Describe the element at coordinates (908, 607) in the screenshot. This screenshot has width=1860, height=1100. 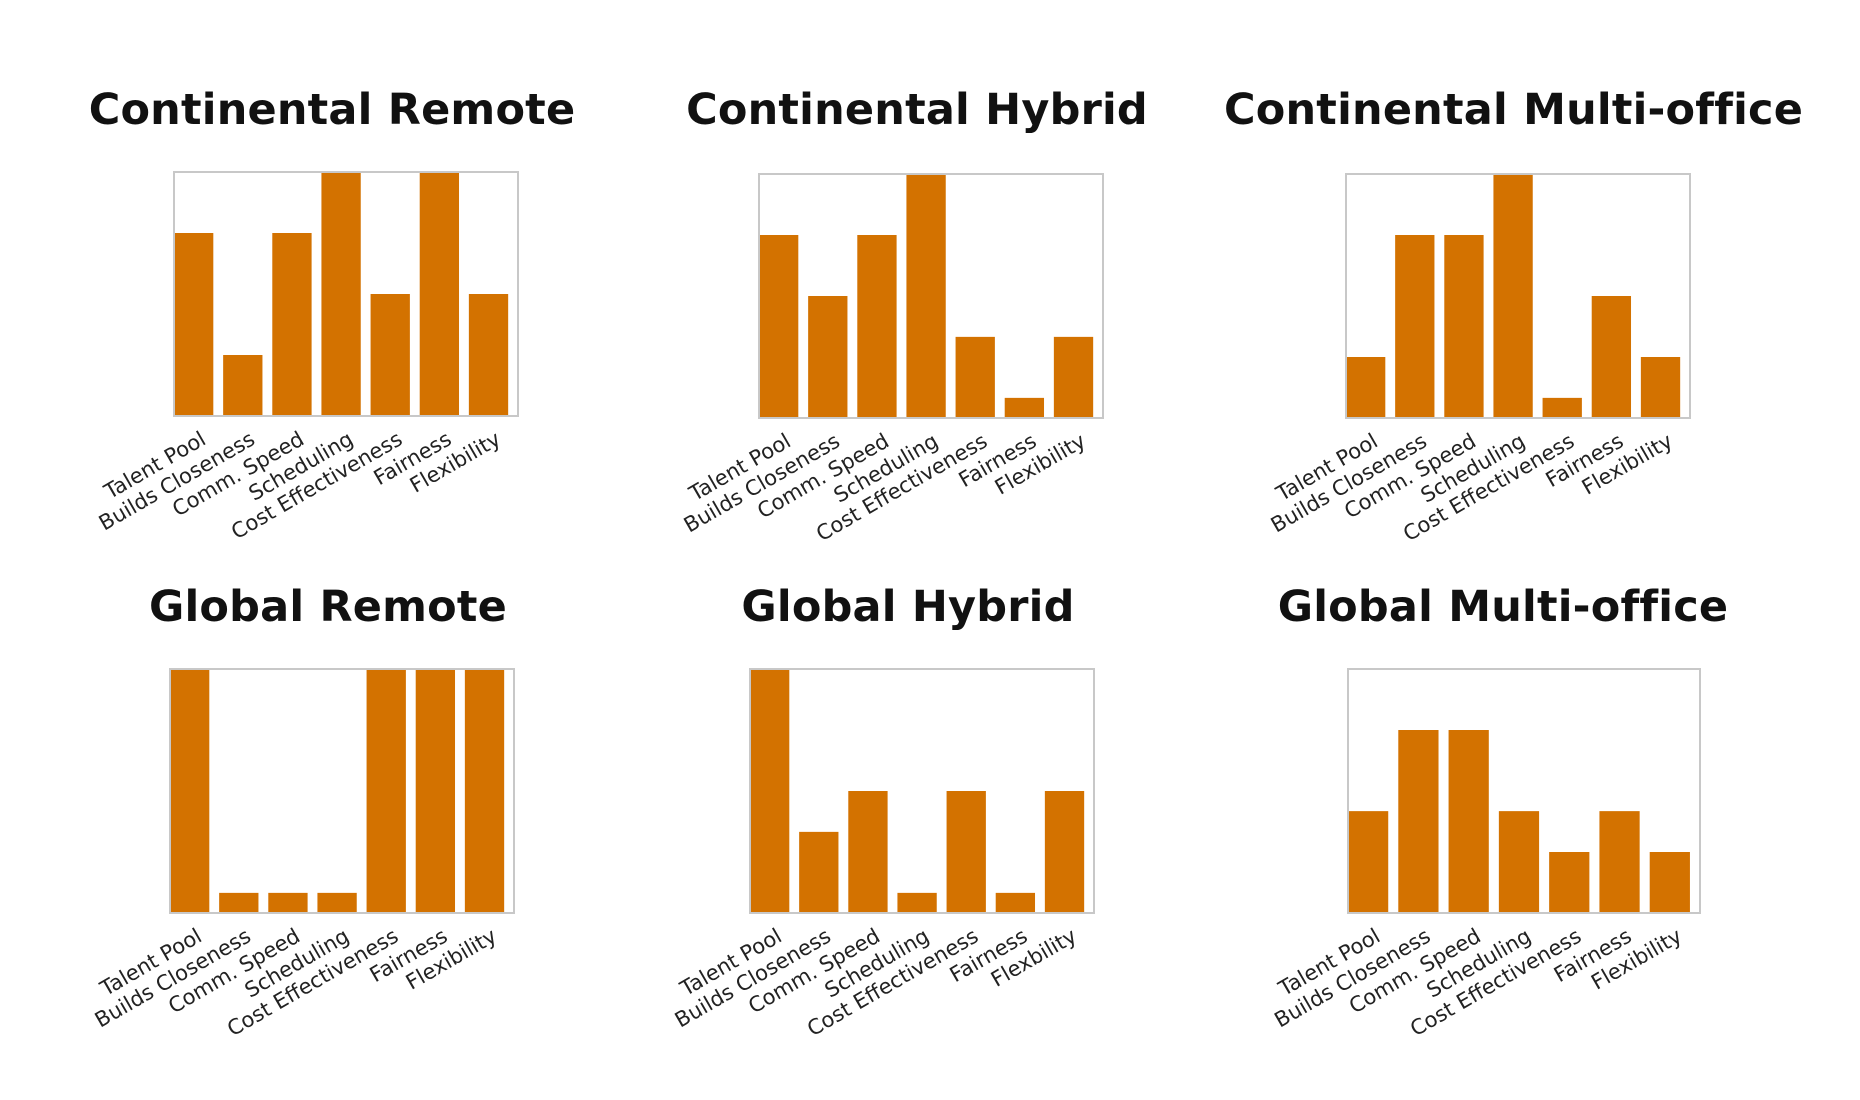
I see `chart-title: Global Hybrid` at that location.